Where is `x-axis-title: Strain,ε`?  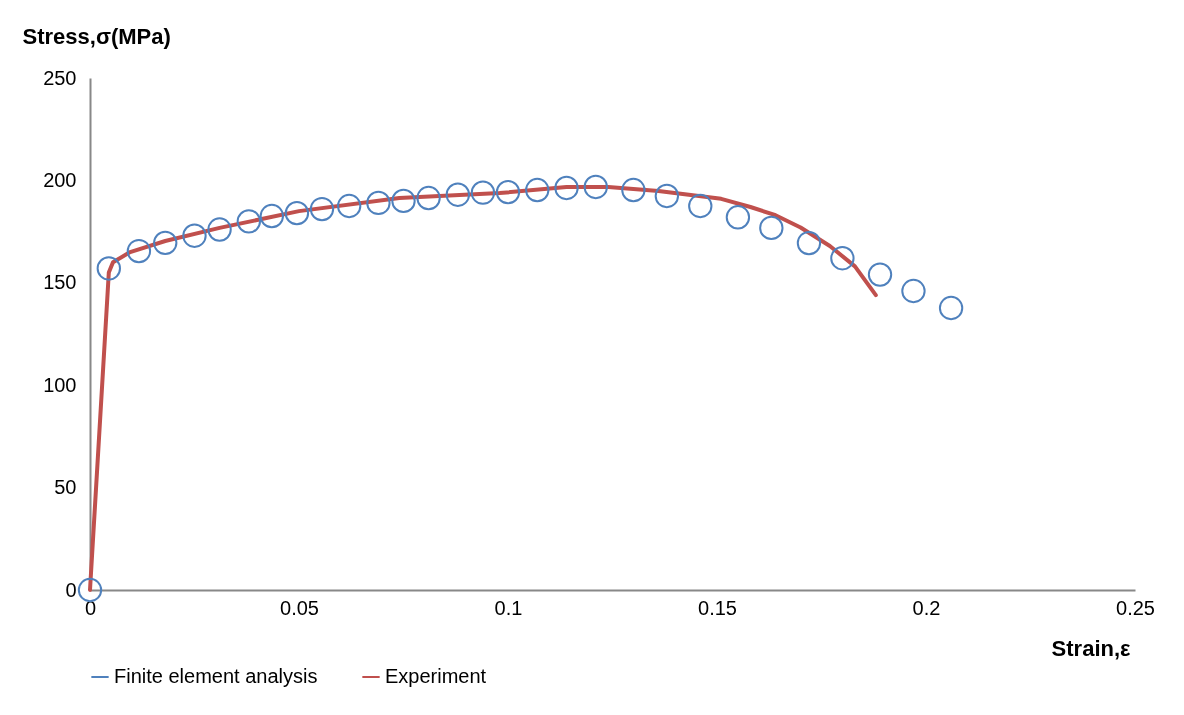
x-axis-title: Strain,ε is located at coordinates (1091, 648).